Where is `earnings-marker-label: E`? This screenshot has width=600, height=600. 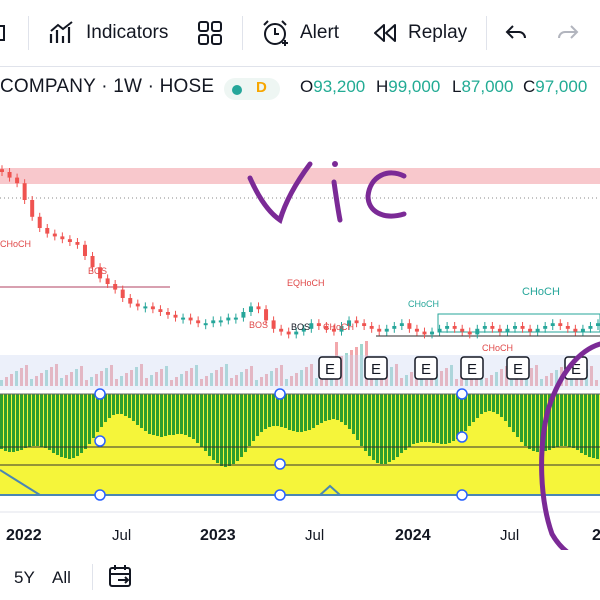
earnings-marker-label: E is located at coordinates (426, 369).